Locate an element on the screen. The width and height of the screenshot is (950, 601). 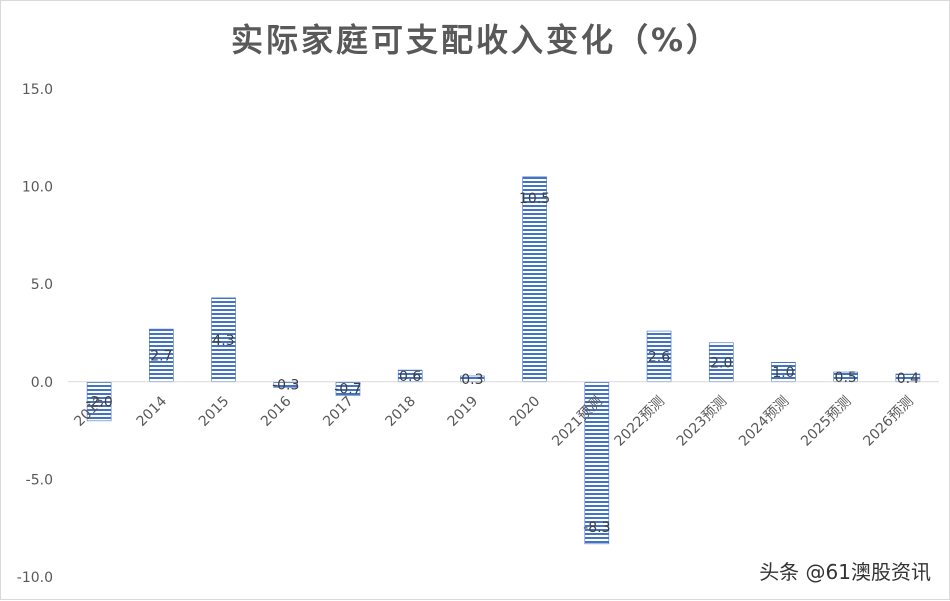
y-tick-label: 0.0 is located at coordinates (42, 383).